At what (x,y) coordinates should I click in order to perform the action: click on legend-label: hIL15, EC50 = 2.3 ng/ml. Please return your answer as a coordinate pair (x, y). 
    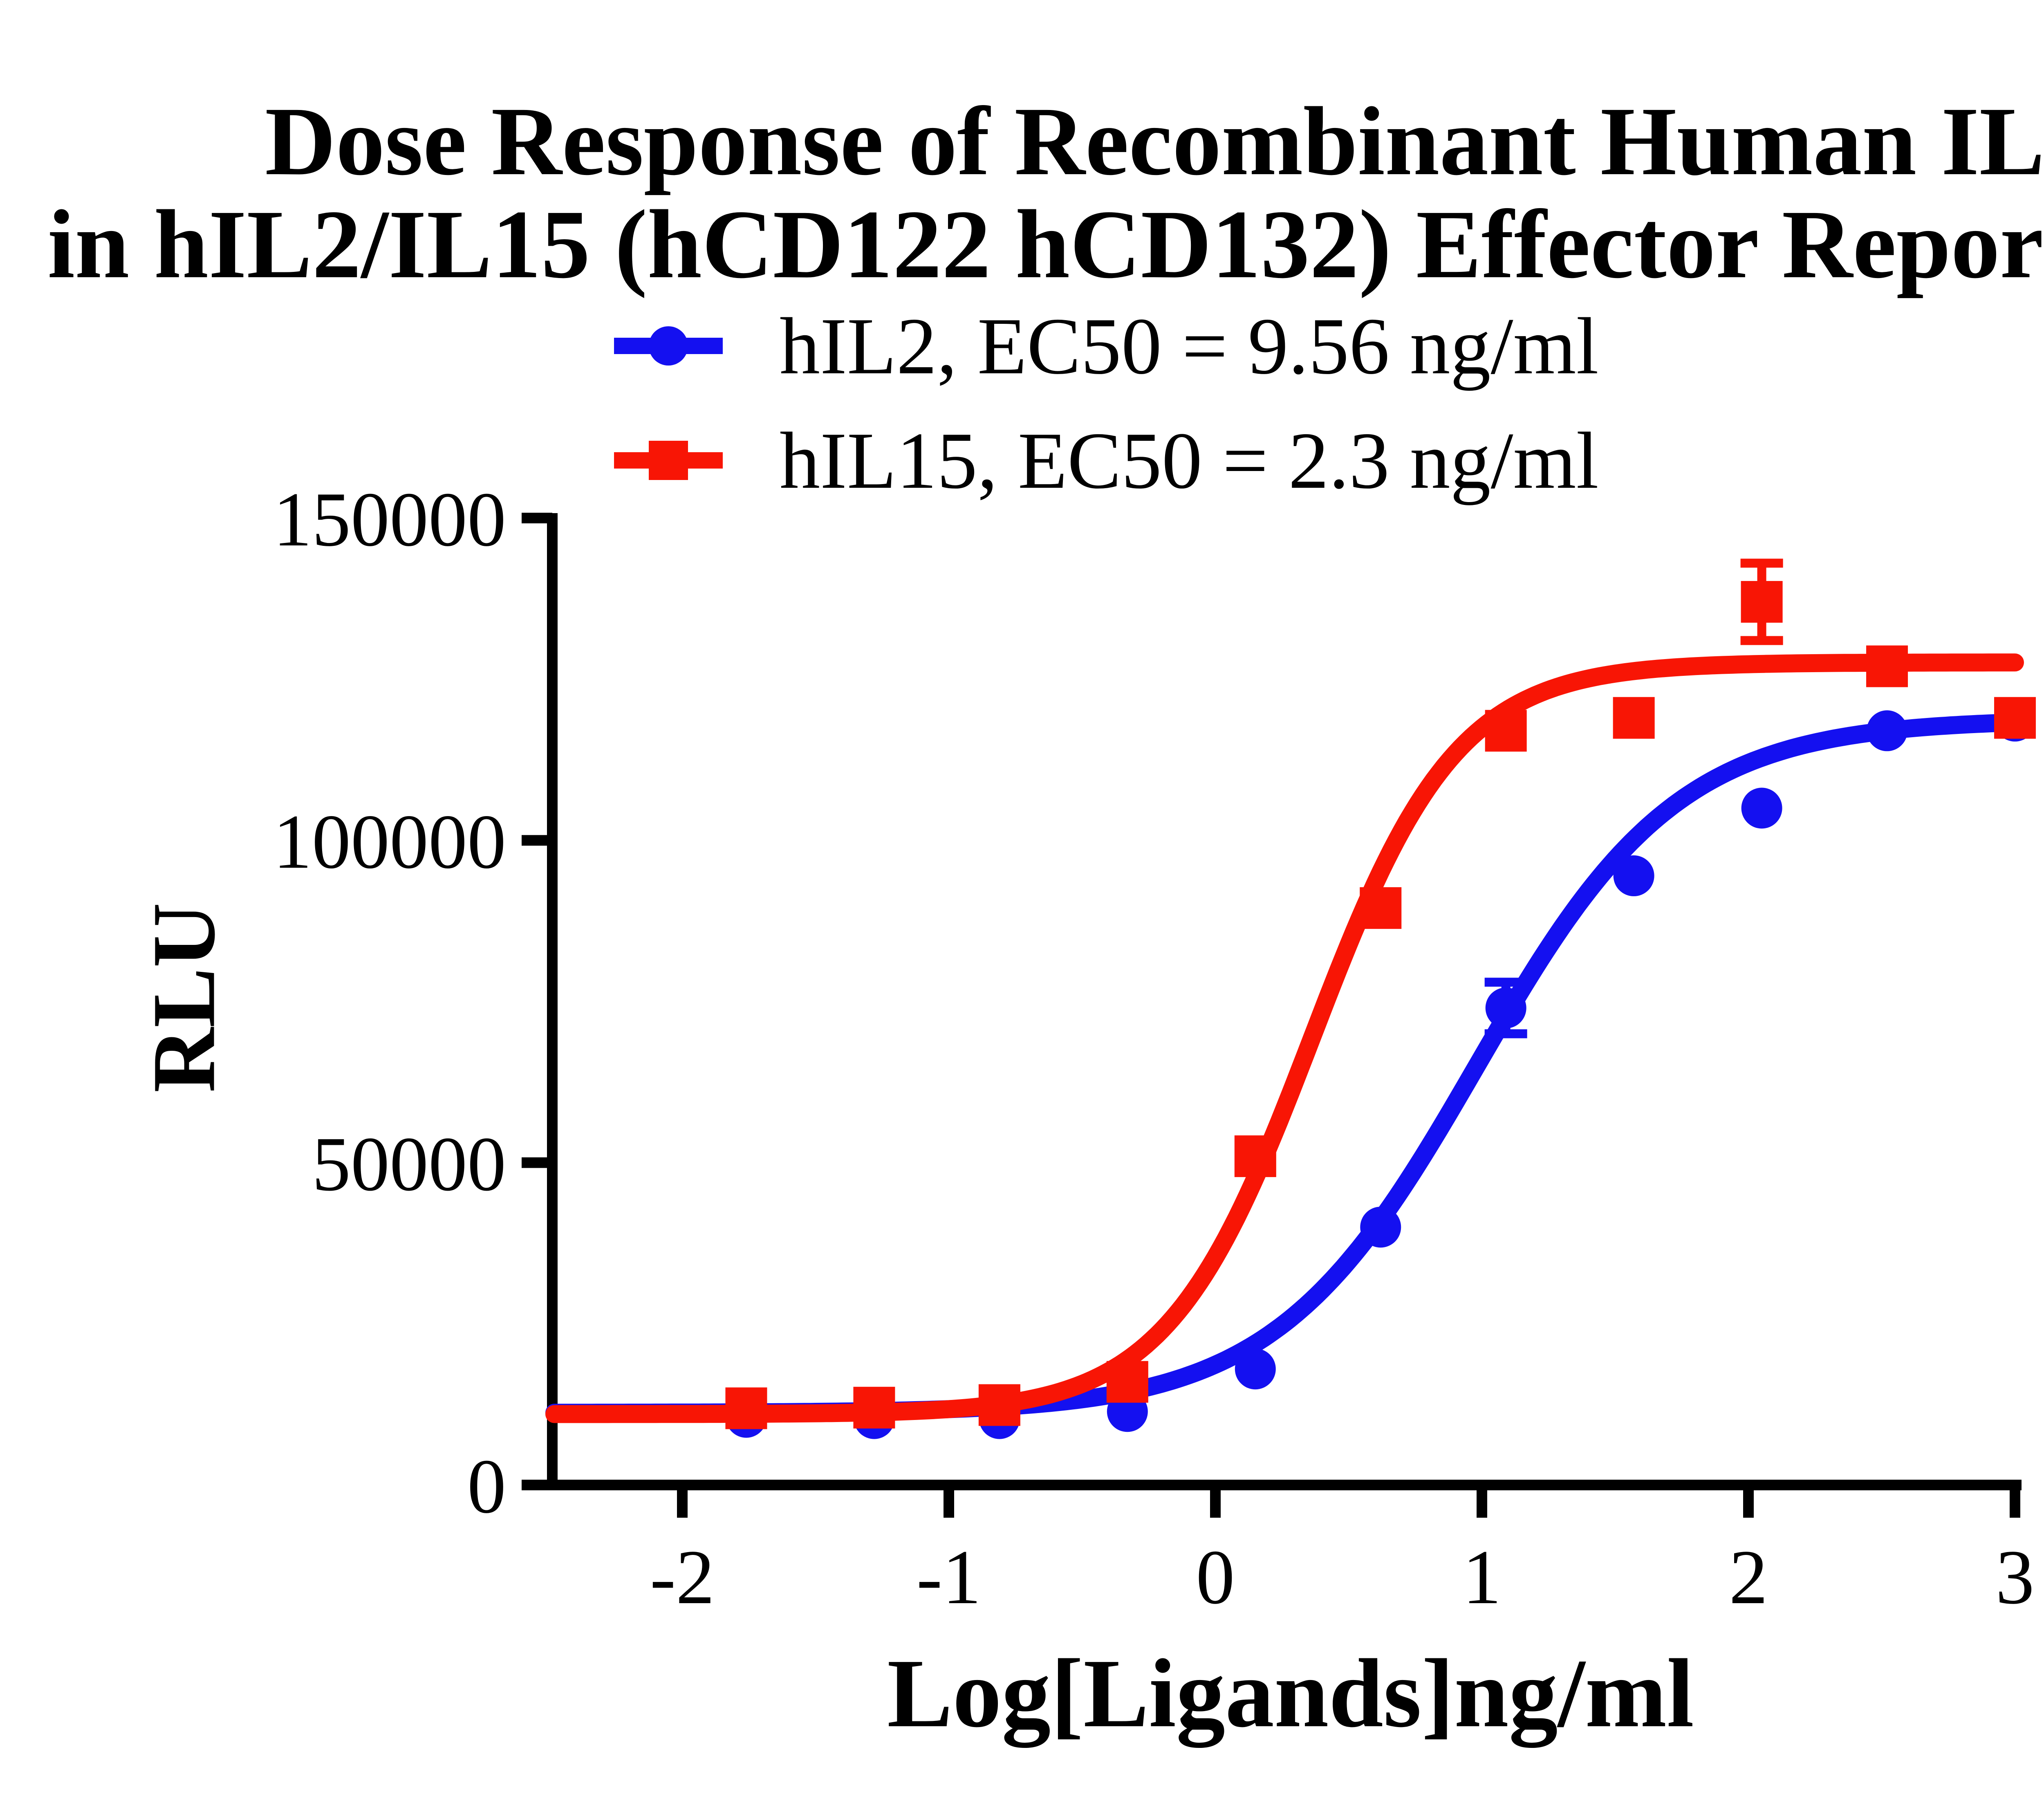
    Looking at the image, I should click on (1189, 460).